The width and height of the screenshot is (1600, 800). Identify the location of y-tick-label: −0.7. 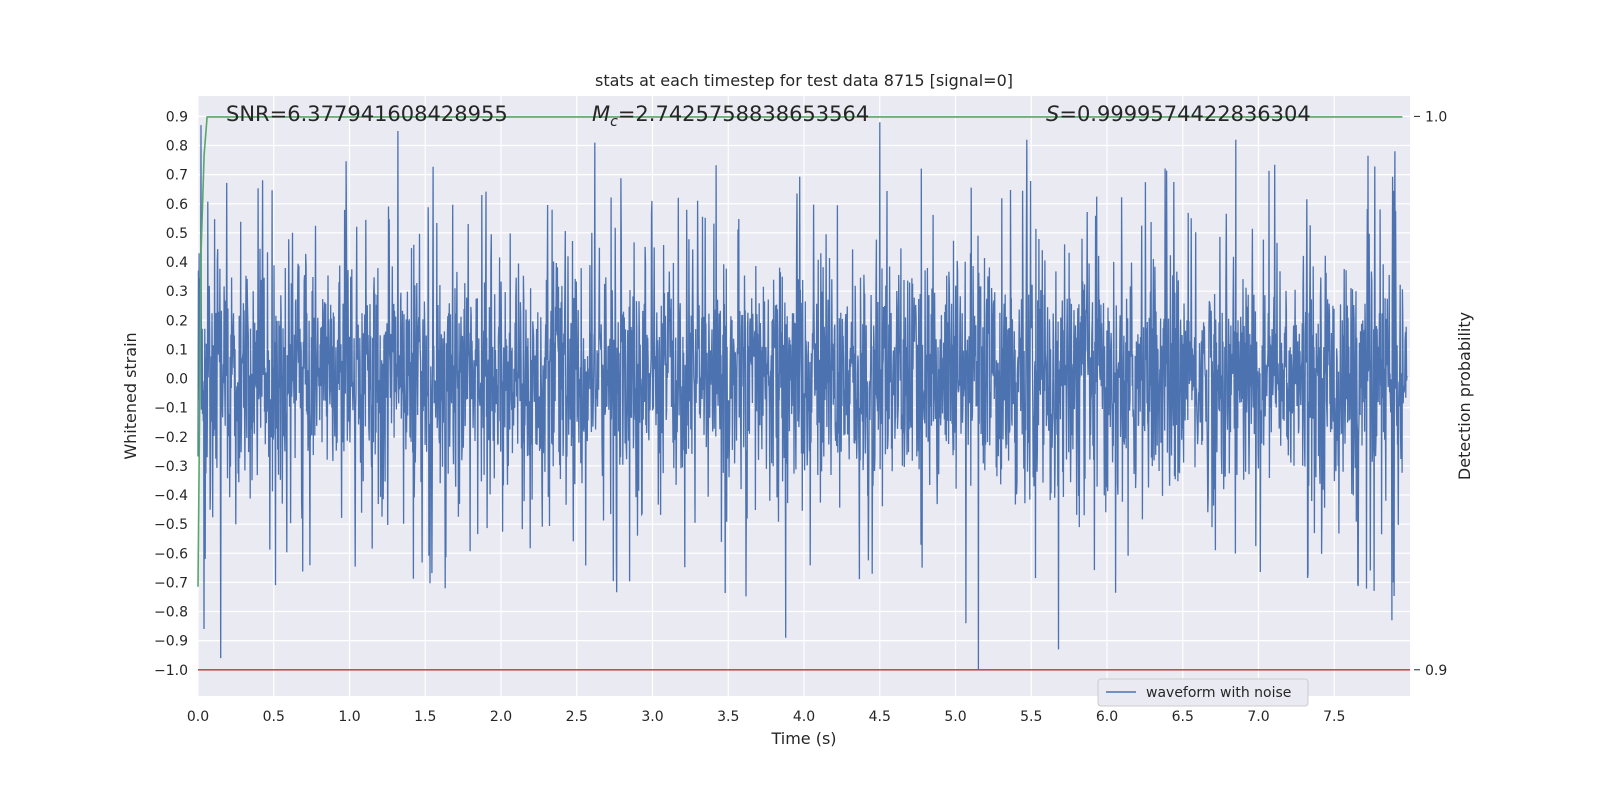
(171, 583).